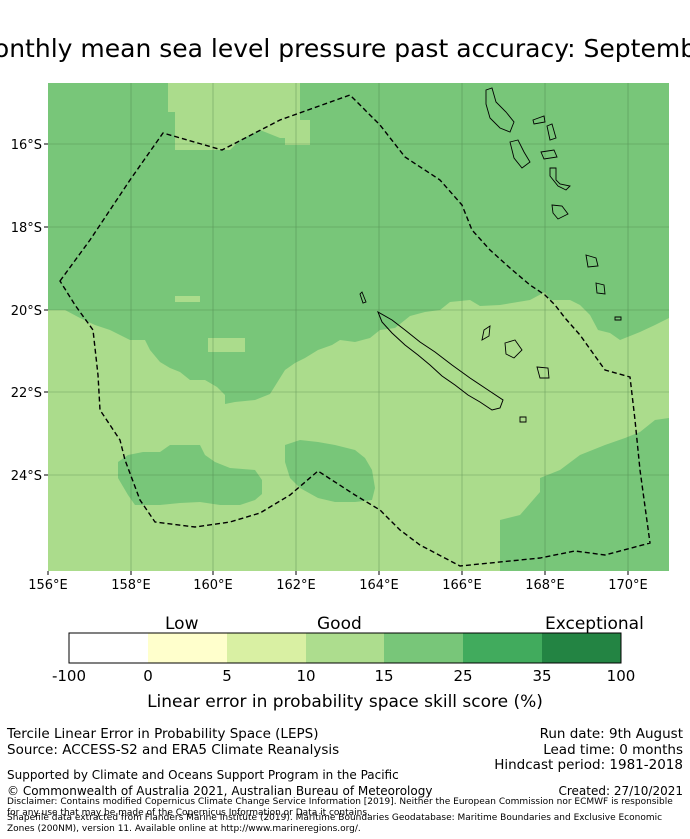 The image size is (690, 839). I want to click on colorbar-header-good: Good, so click(339, 624).